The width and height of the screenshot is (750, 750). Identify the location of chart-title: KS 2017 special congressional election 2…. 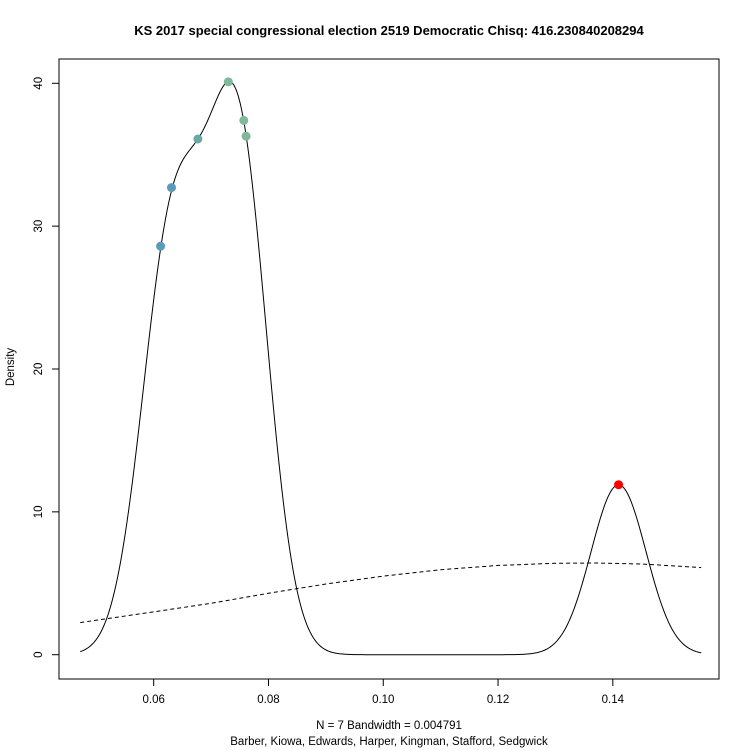
(389, 30).